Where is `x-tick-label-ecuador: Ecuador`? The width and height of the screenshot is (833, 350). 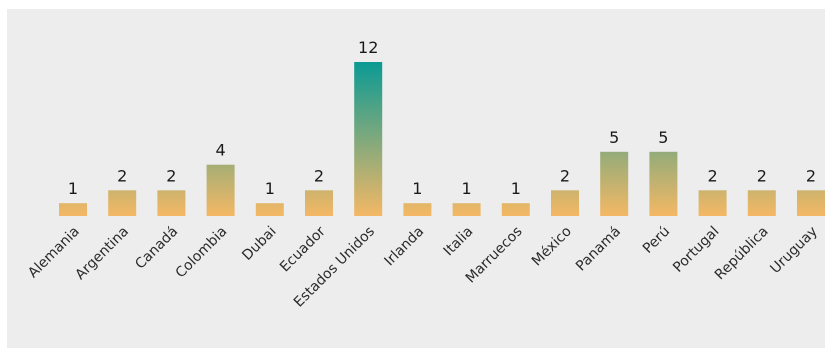 x-tick-label-ecuador: Ecuador is located at coordinates (303, 249).